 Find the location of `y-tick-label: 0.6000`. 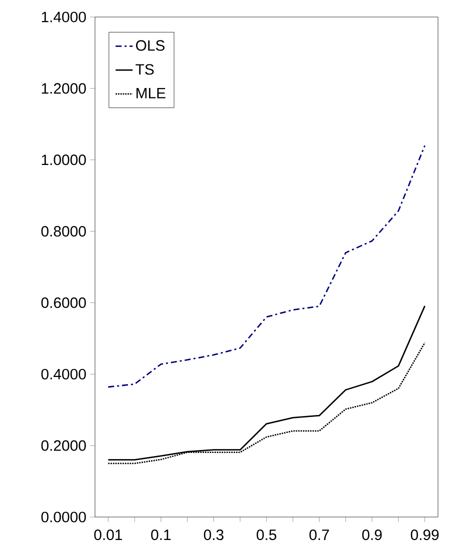

y-tick-label: 0.6000 is located at coordinates (63, 302).